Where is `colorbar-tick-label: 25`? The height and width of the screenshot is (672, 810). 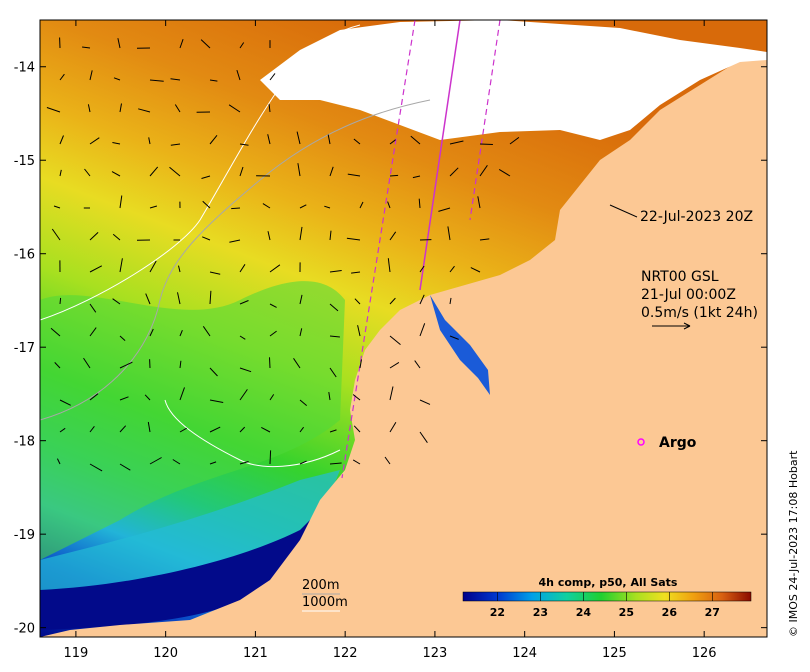
colorbar-tick-label: 25 is located at coordinates (626, 612).